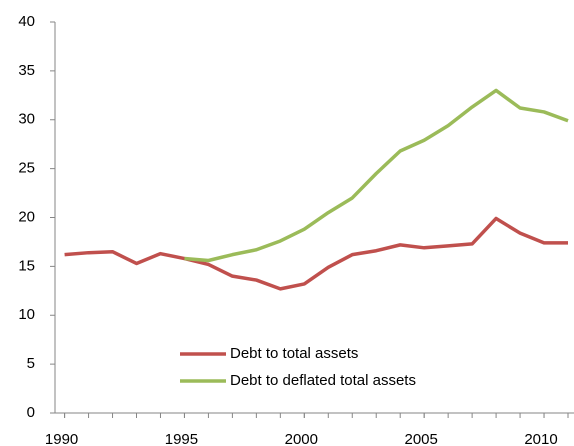  I want to click on x-tick-label: 1990, so click(61, 438).